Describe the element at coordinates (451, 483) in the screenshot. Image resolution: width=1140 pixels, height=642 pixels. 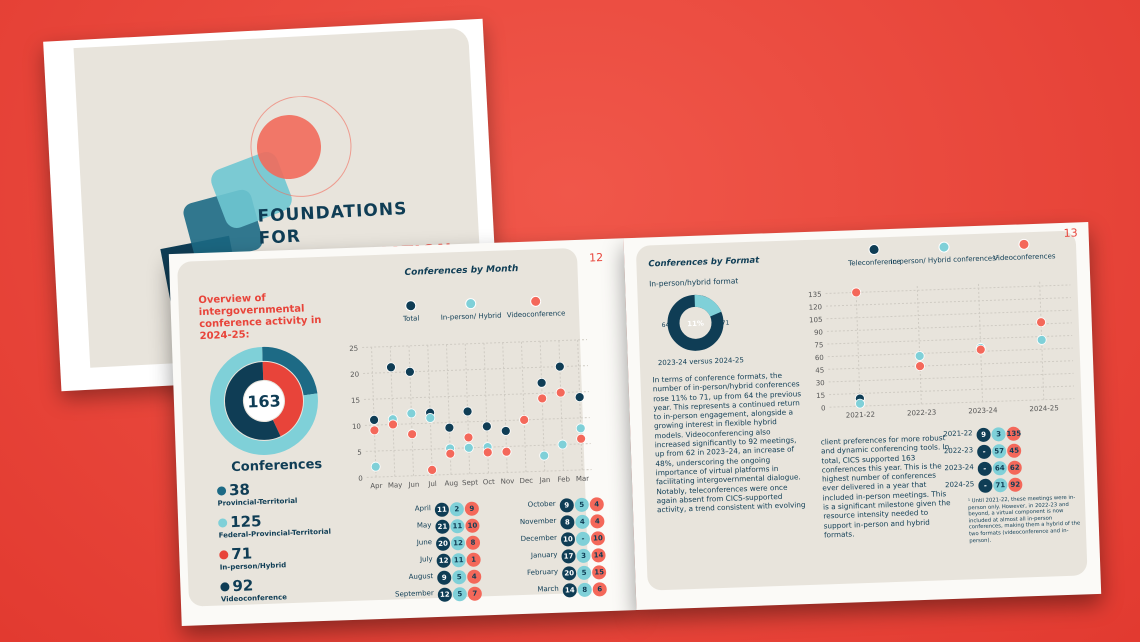
I see `x-tick-label: Aug` at that location.